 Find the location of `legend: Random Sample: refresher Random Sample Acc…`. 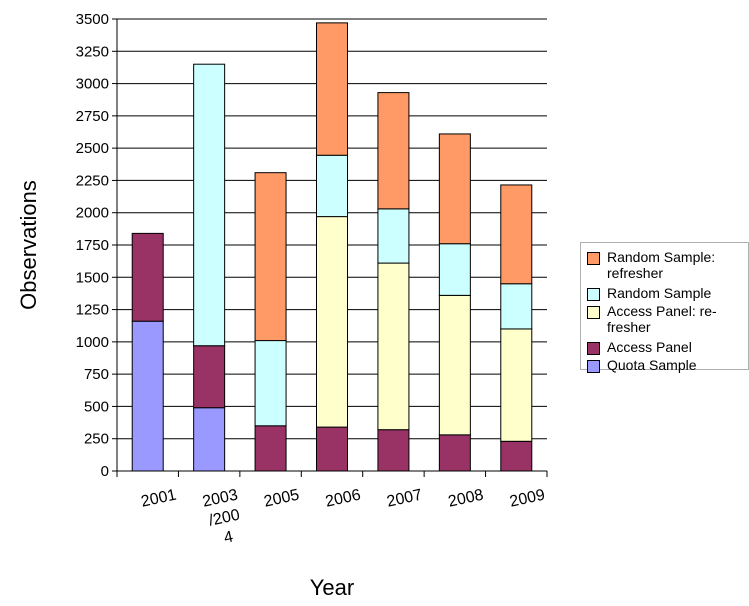

legend: Random Sample: refresher Random Sample Acc… is located at coordinates (664, 307).